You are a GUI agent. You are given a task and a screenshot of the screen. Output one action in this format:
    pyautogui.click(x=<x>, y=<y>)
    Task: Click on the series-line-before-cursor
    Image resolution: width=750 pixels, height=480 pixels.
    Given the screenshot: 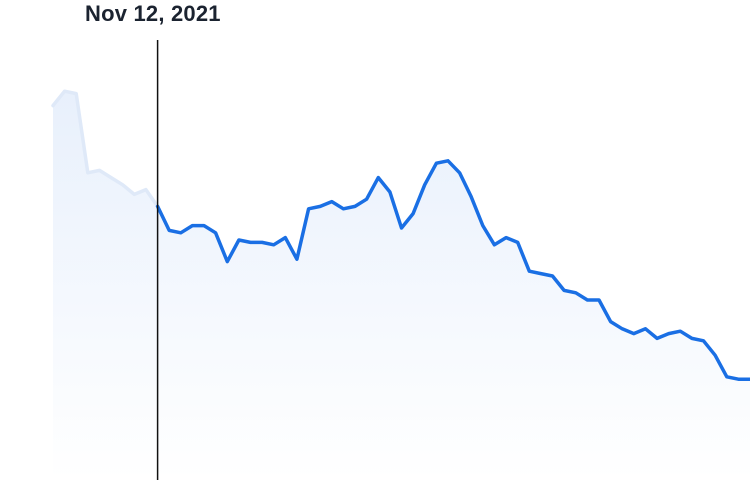 What is the action you would take?
    pyautogui.click(x=105, y=149)
    